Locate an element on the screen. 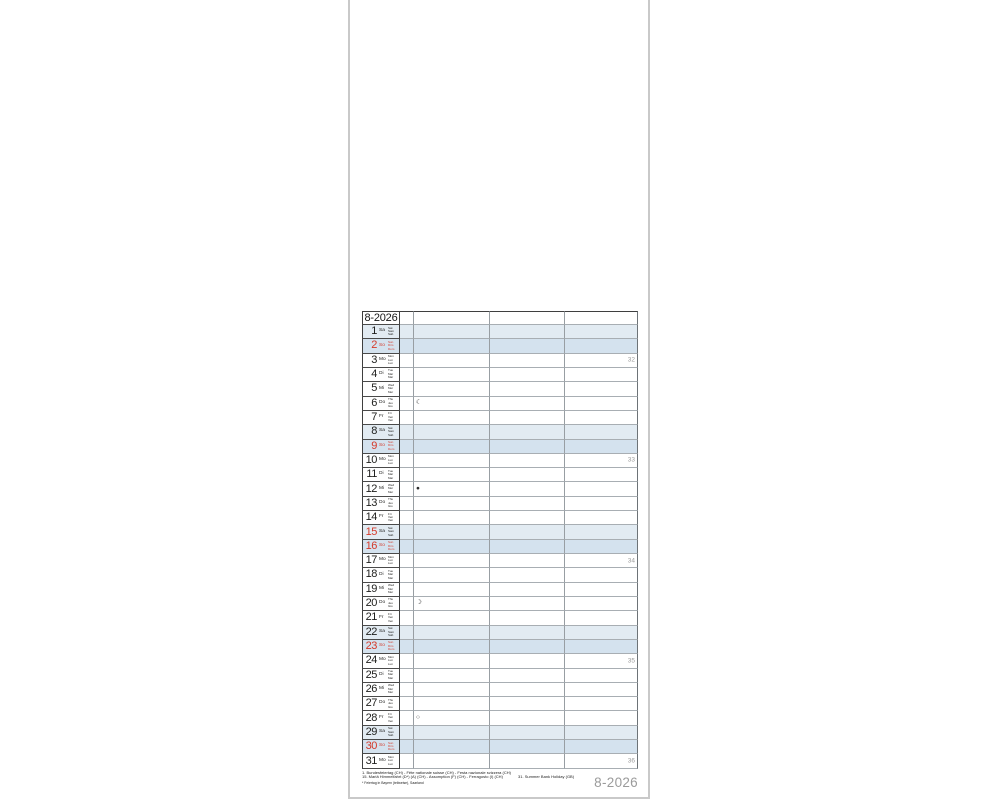 The width and height of the screenshot is (1000, 800). date-cell: 19 Mi Wed Mer Mer is located at coordinates (381, 589).